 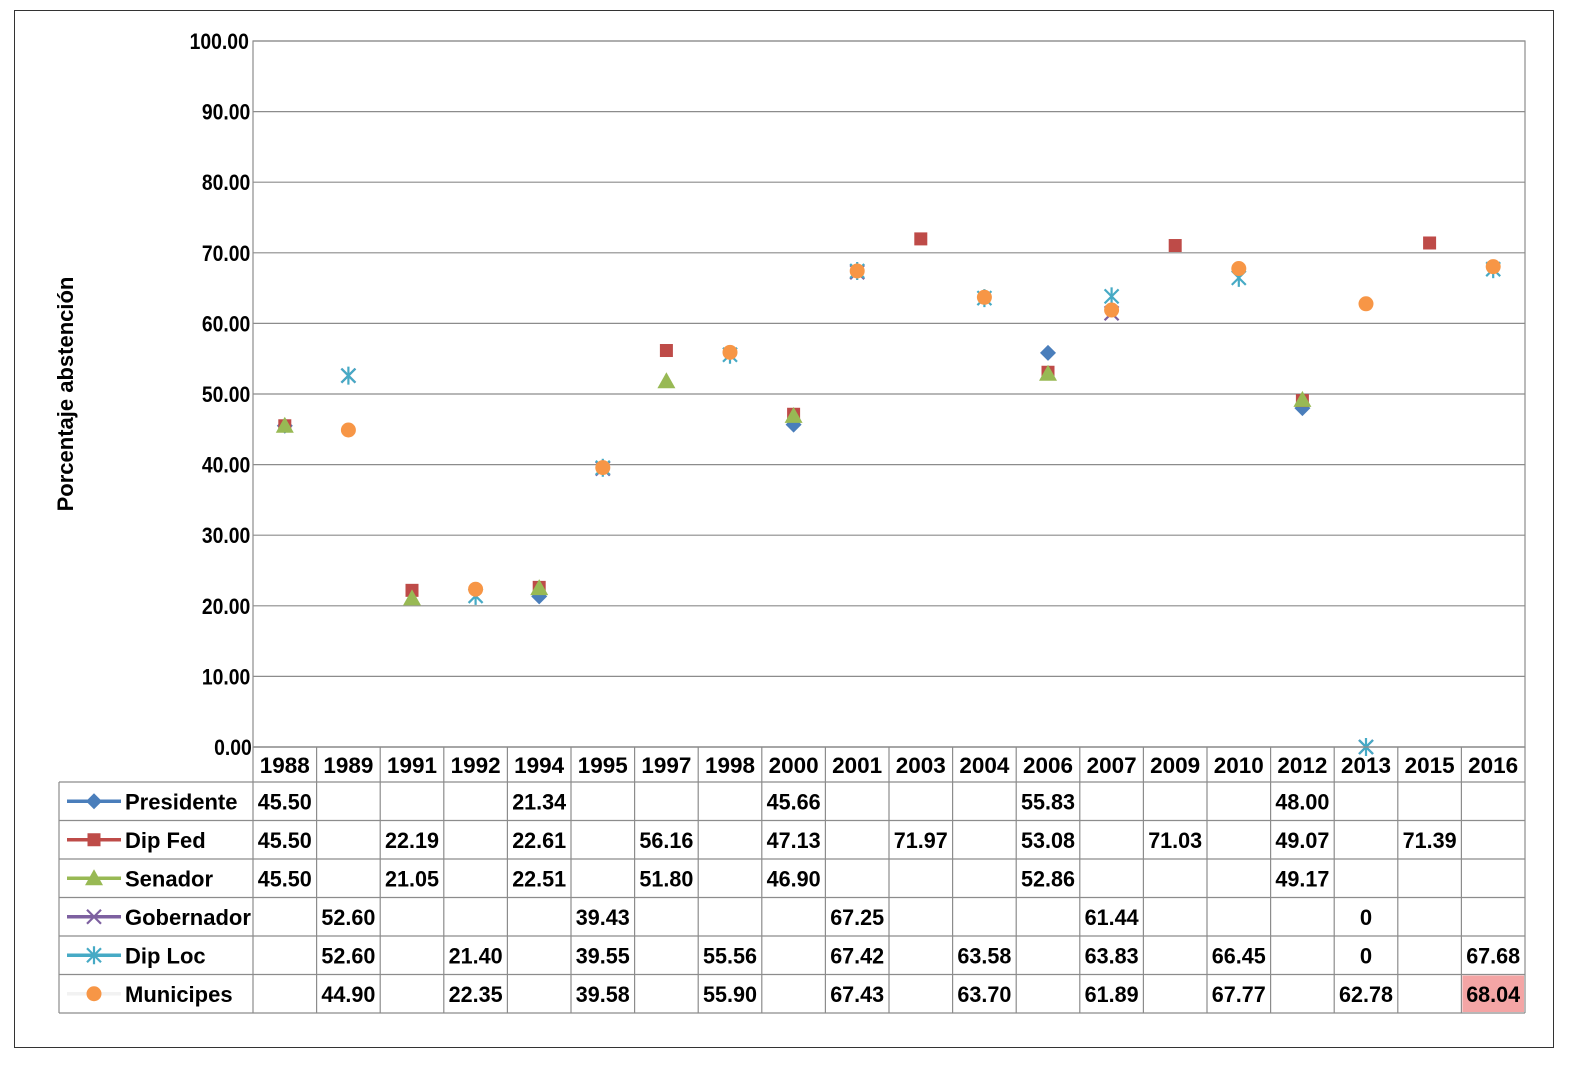 I want to click on x-tick-label: 1997, so click(x=666, y=765).